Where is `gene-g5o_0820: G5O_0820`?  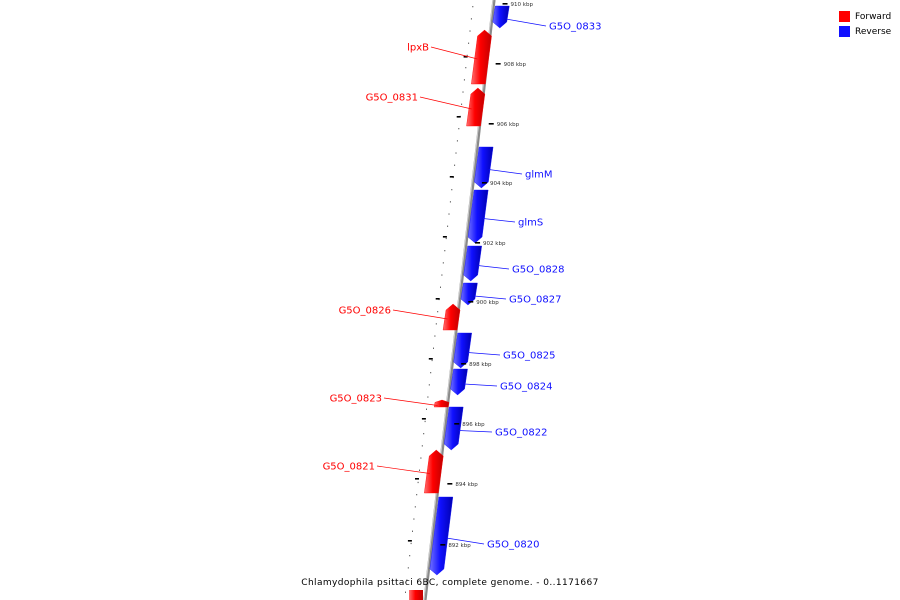 gene-g5o_0820: G5O_0820 is located at coordinates (484, 536).